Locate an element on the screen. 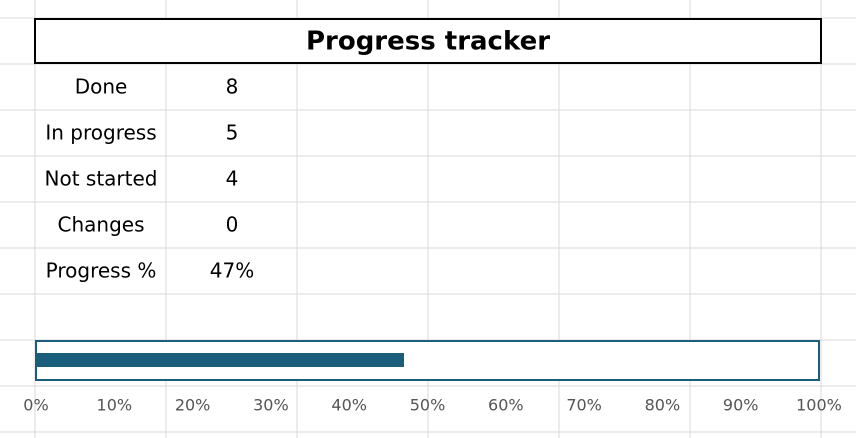 This screenshot has width=856, height=438. x-tick-label: 40% is located at coordinates (349, 405).